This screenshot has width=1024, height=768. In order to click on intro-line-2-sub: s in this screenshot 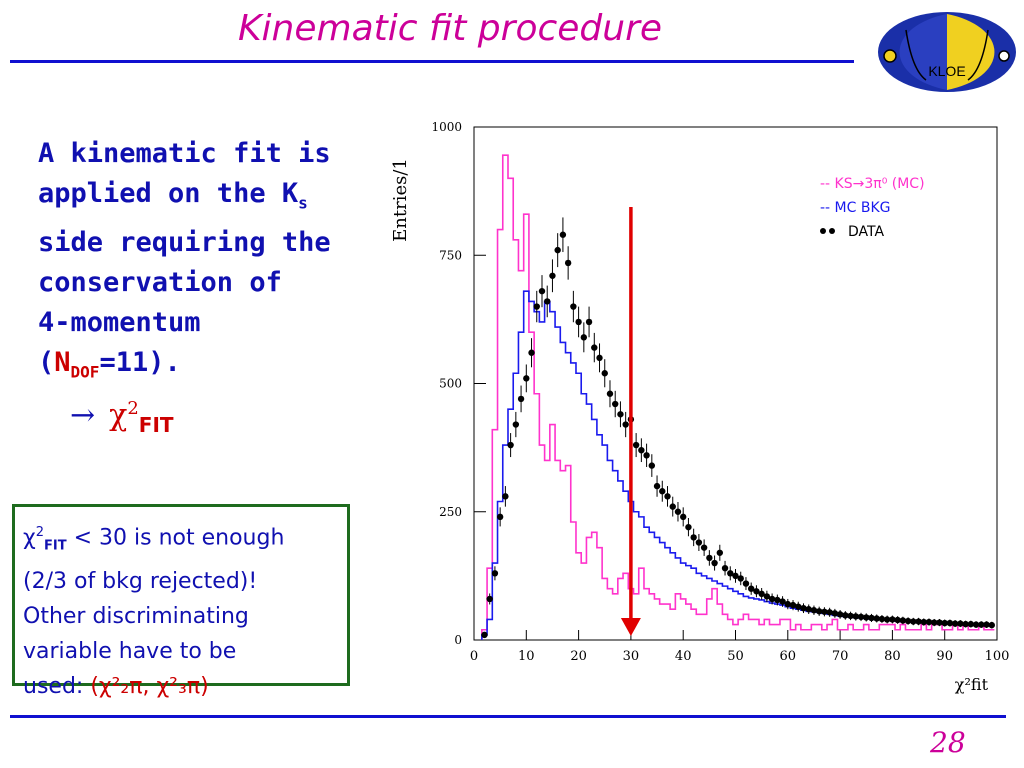, I will do `click(303, 203)`.